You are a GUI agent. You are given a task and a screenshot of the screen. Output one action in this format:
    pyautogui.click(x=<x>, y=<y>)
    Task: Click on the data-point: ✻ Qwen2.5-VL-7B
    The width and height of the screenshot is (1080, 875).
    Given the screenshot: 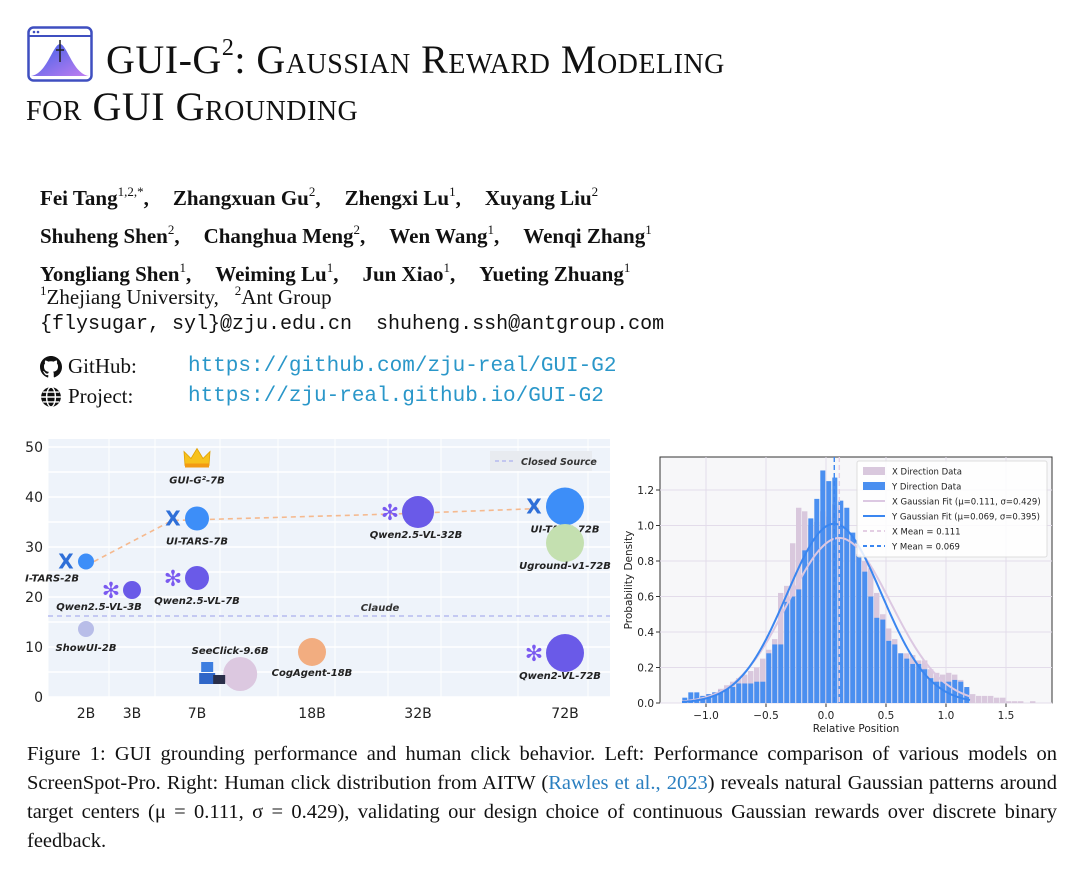 What is the action you would take?
    pyautogui.click(x=197, y=586)
    